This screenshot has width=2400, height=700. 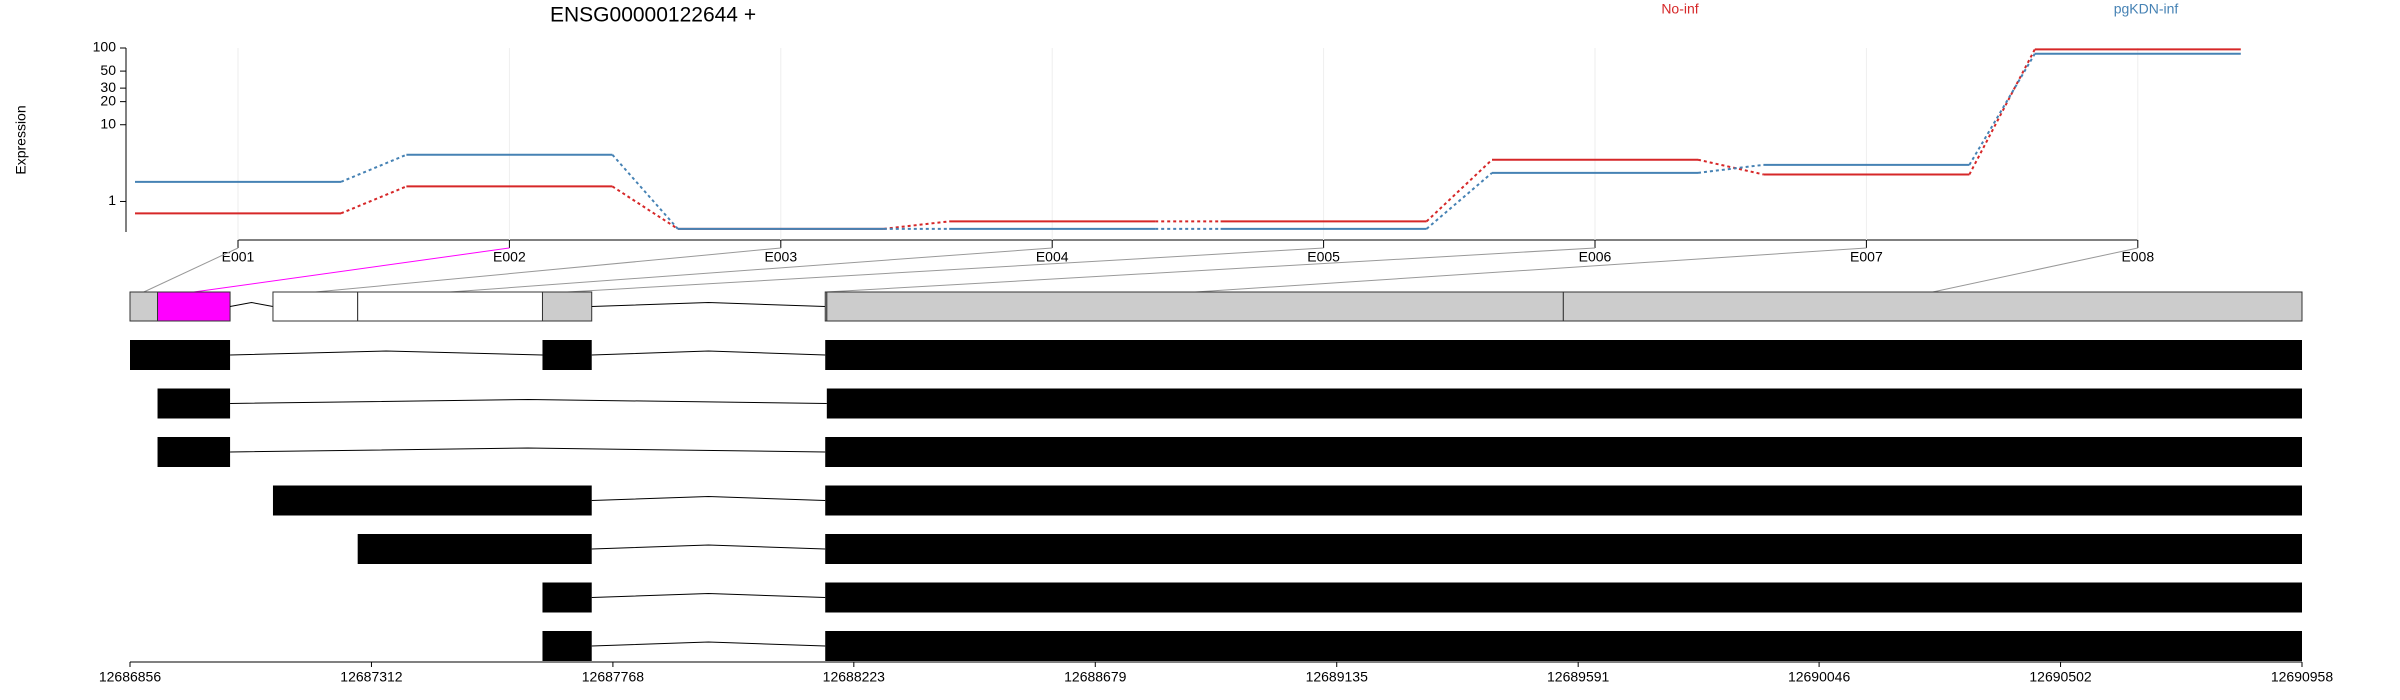 What do you see at coordinates (371, 677) in the screenshot?
I see `x-tick-label: 12687312` at bounding box center [371, 677].